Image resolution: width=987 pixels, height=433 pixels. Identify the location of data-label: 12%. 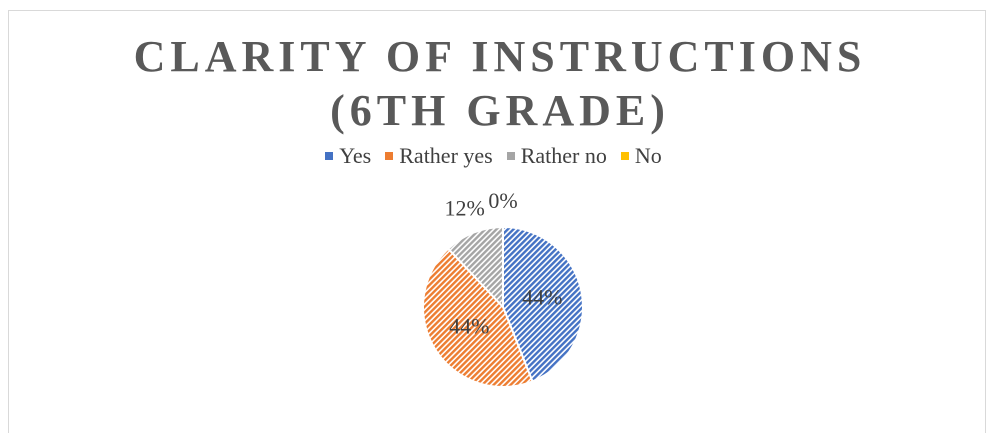
(465, 207).